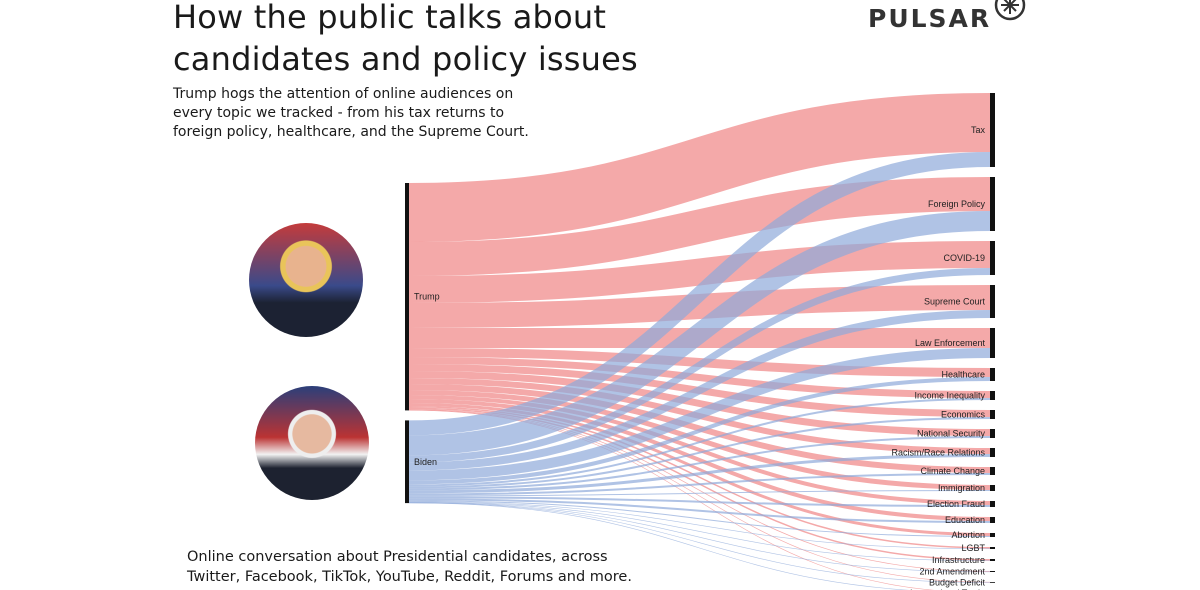 Image resolution: width=1200 pixels, height=590 pixels. Describe the element at coordinates (992, 504) in the screenshot. I see `node-election-fraud` at that location.